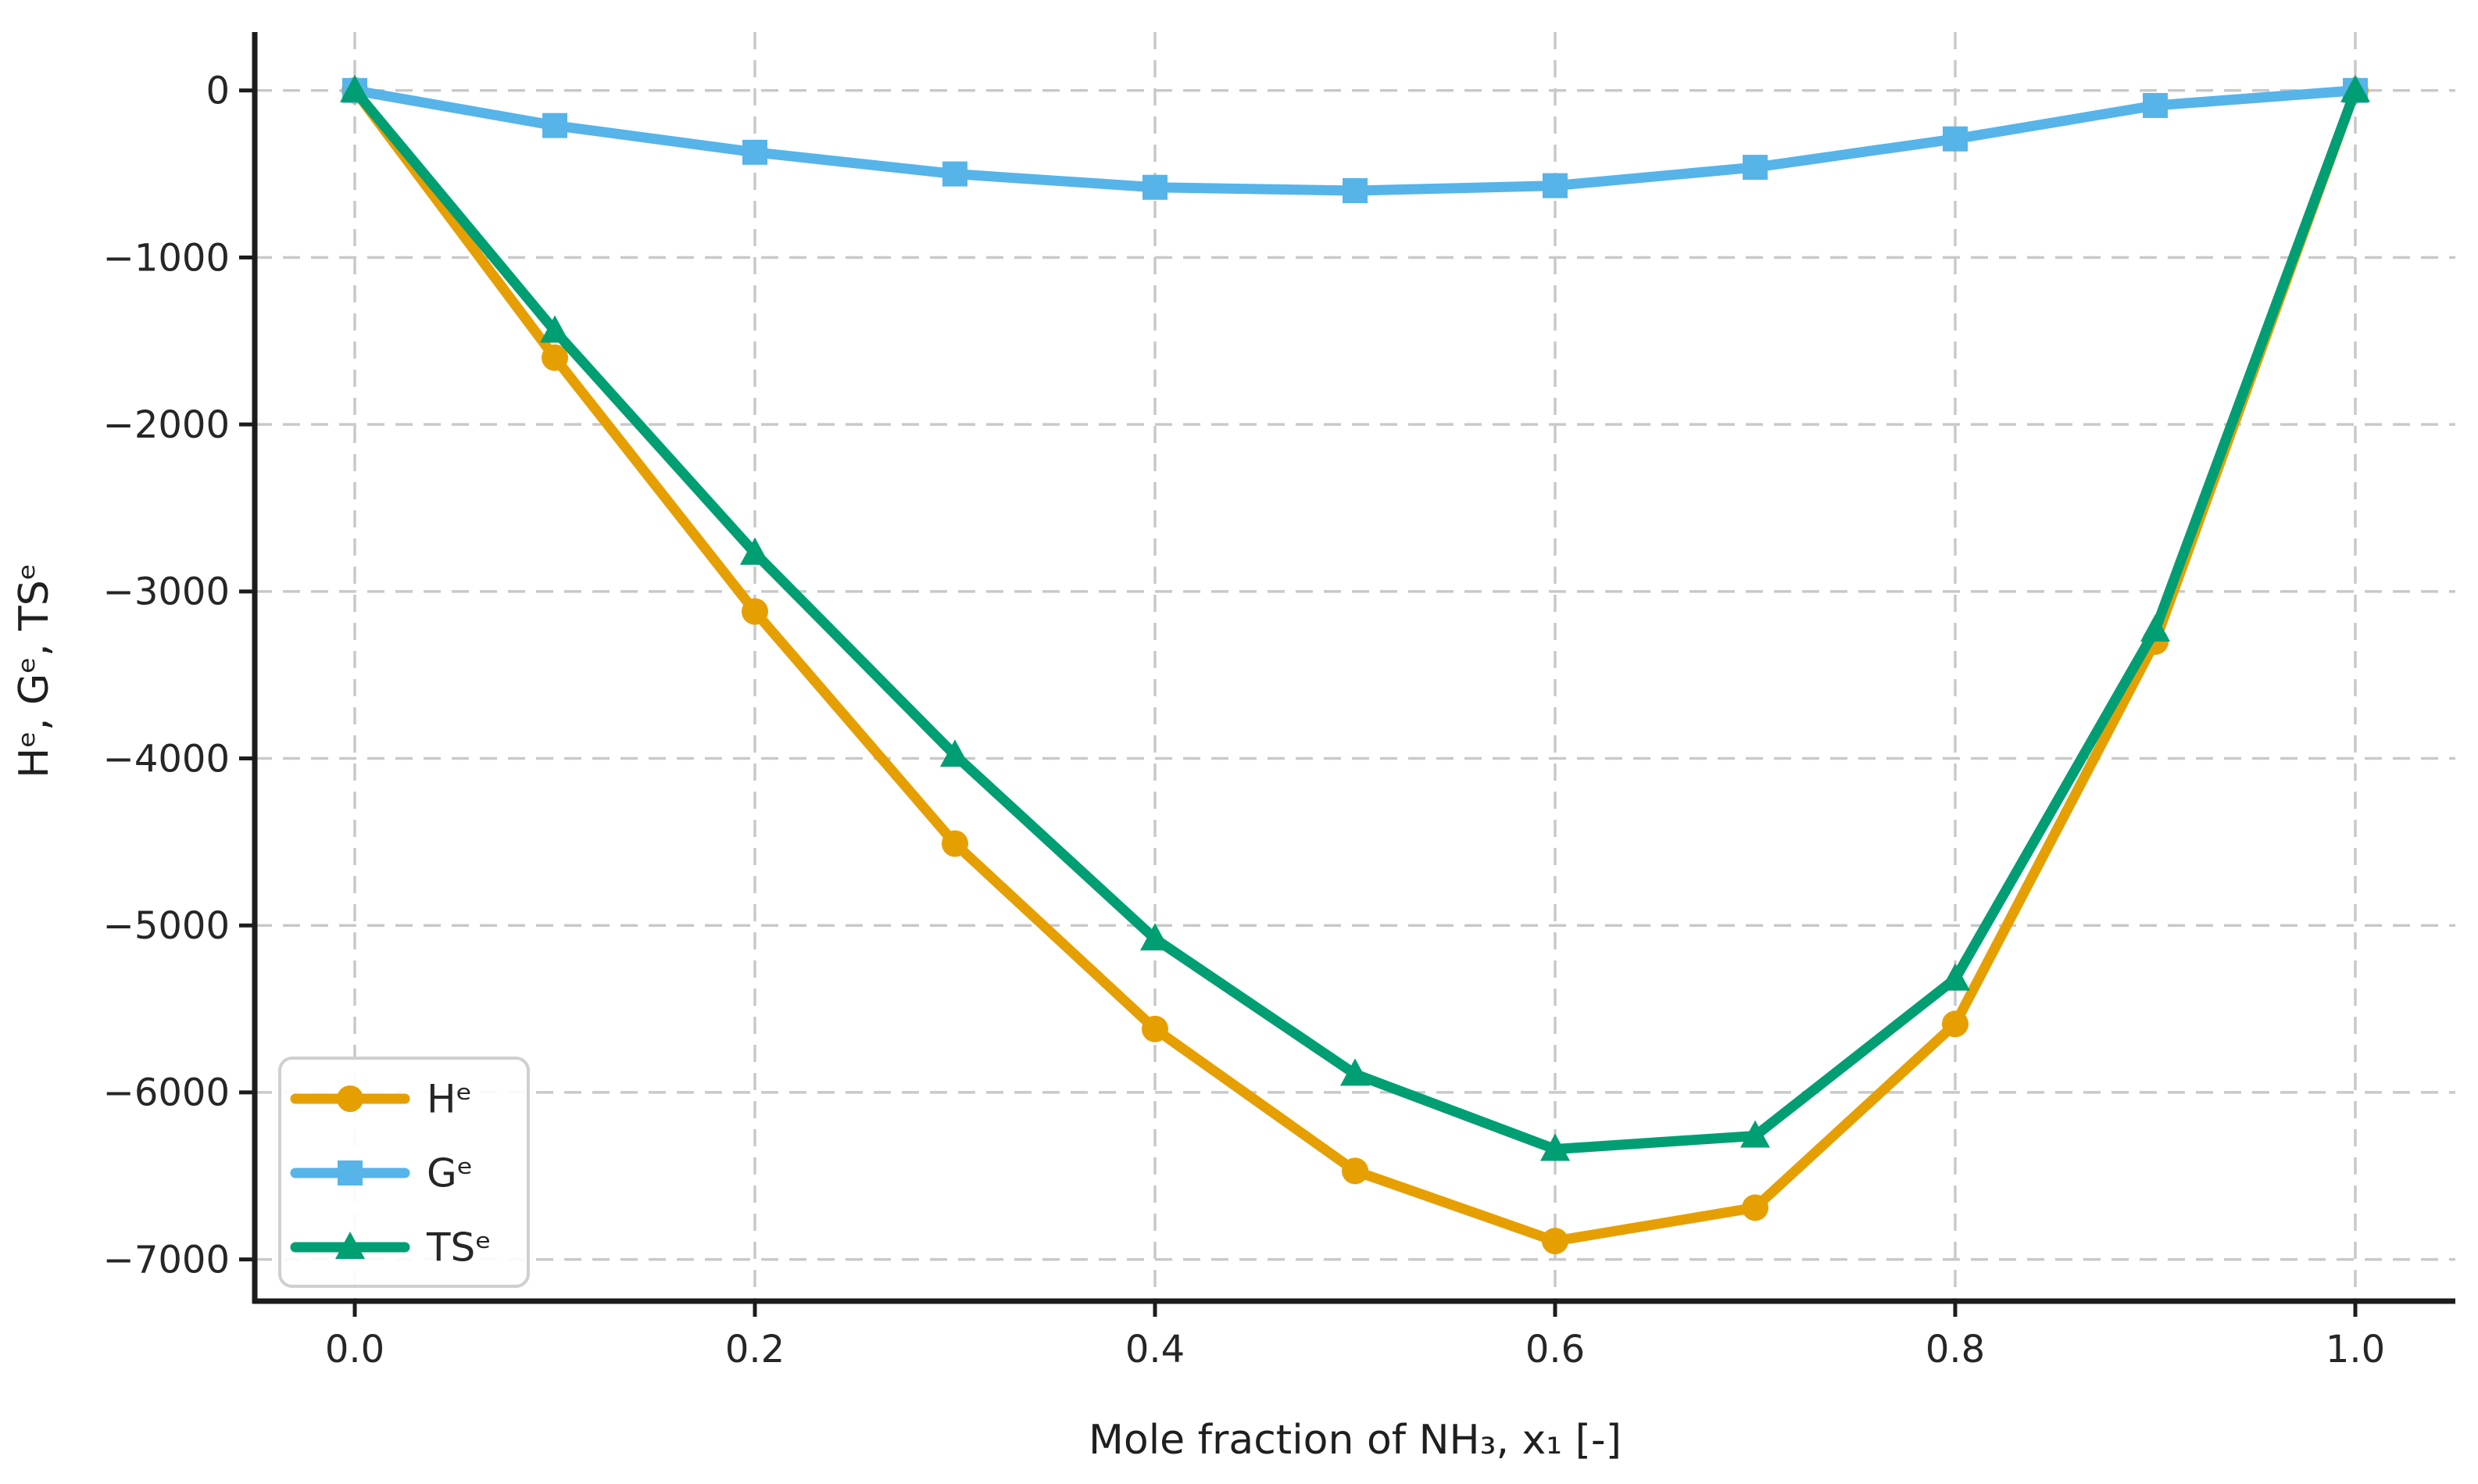 The width and height of the screenshot is (2478, 1484). I want to click on x-tick-label: 0.4, so click(1155, 1349).